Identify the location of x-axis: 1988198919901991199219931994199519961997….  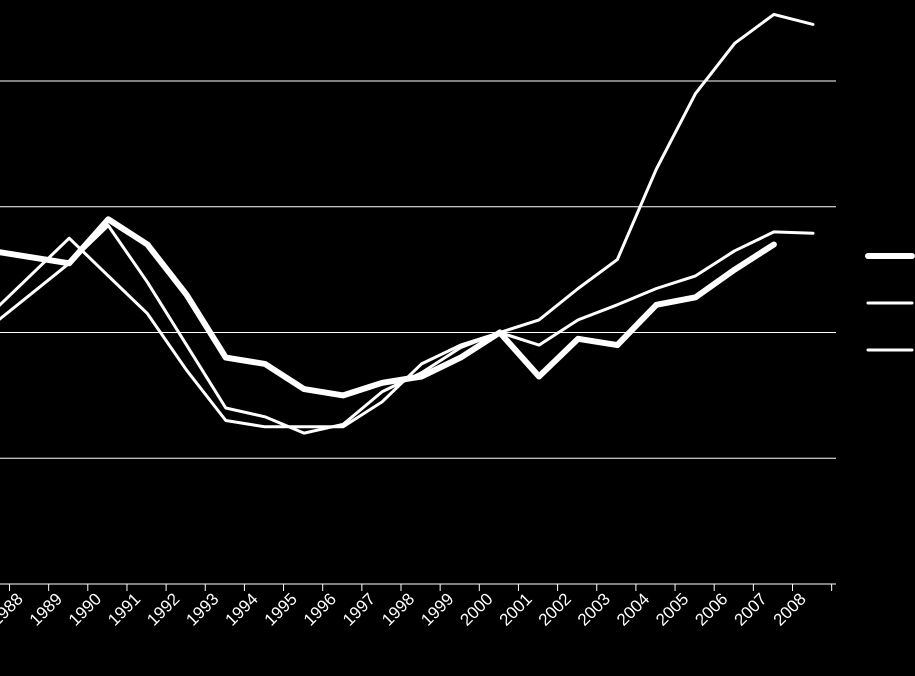
(418, 606).